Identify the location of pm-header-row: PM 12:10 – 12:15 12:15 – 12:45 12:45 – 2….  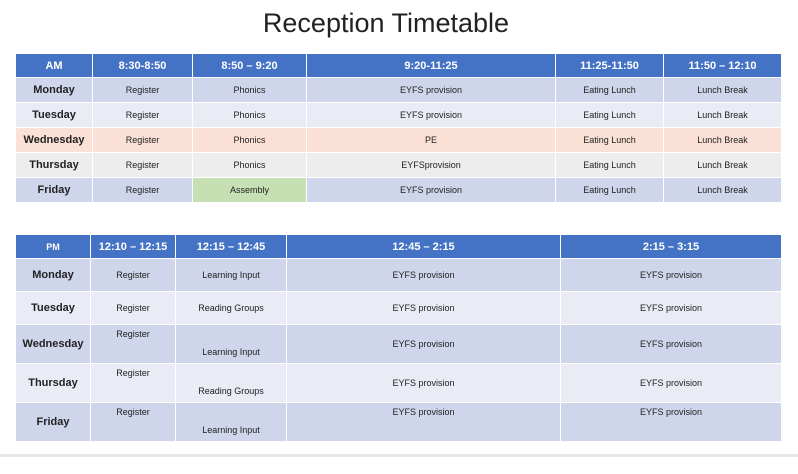
(398, 246).